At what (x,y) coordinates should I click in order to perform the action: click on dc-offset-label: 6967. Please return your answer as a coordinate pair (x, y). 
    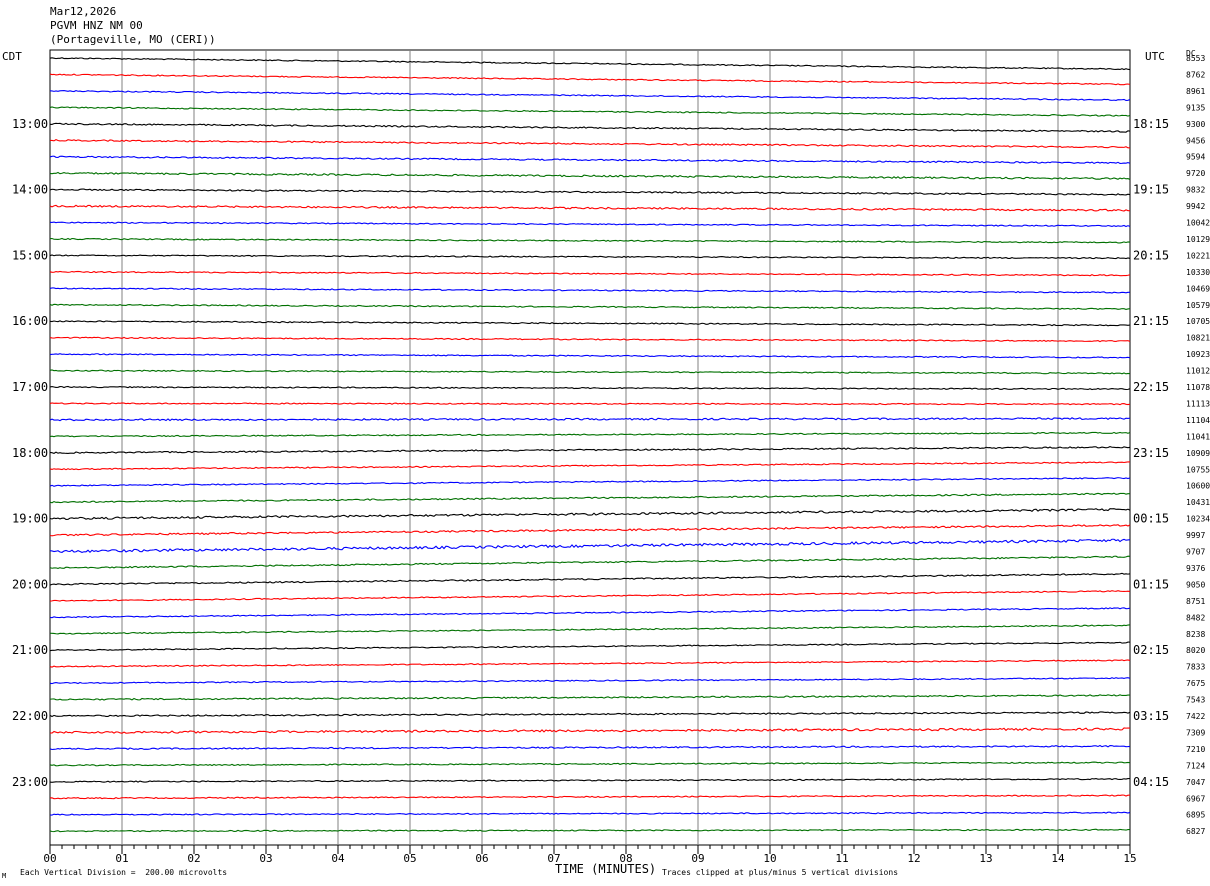
    Looking at the image, I should click on (1195, 798).